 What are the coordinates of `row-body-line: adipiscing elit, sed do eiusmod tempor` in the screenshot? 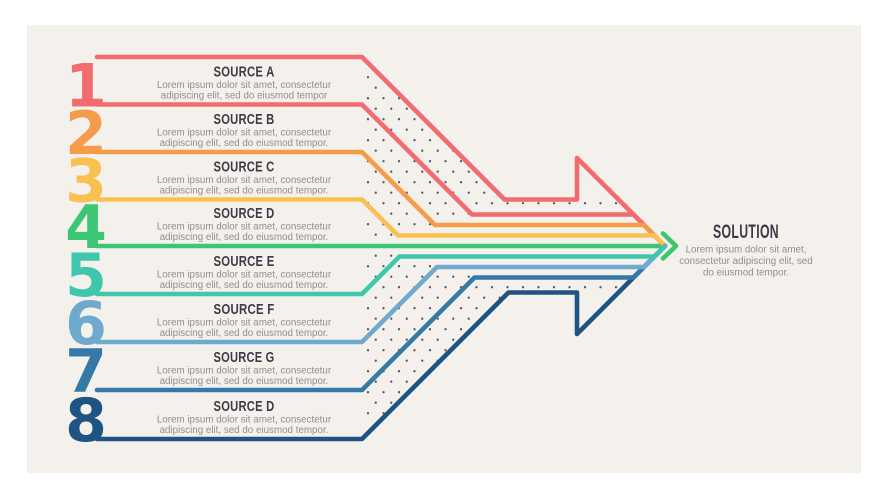 It's located at (244, 96).